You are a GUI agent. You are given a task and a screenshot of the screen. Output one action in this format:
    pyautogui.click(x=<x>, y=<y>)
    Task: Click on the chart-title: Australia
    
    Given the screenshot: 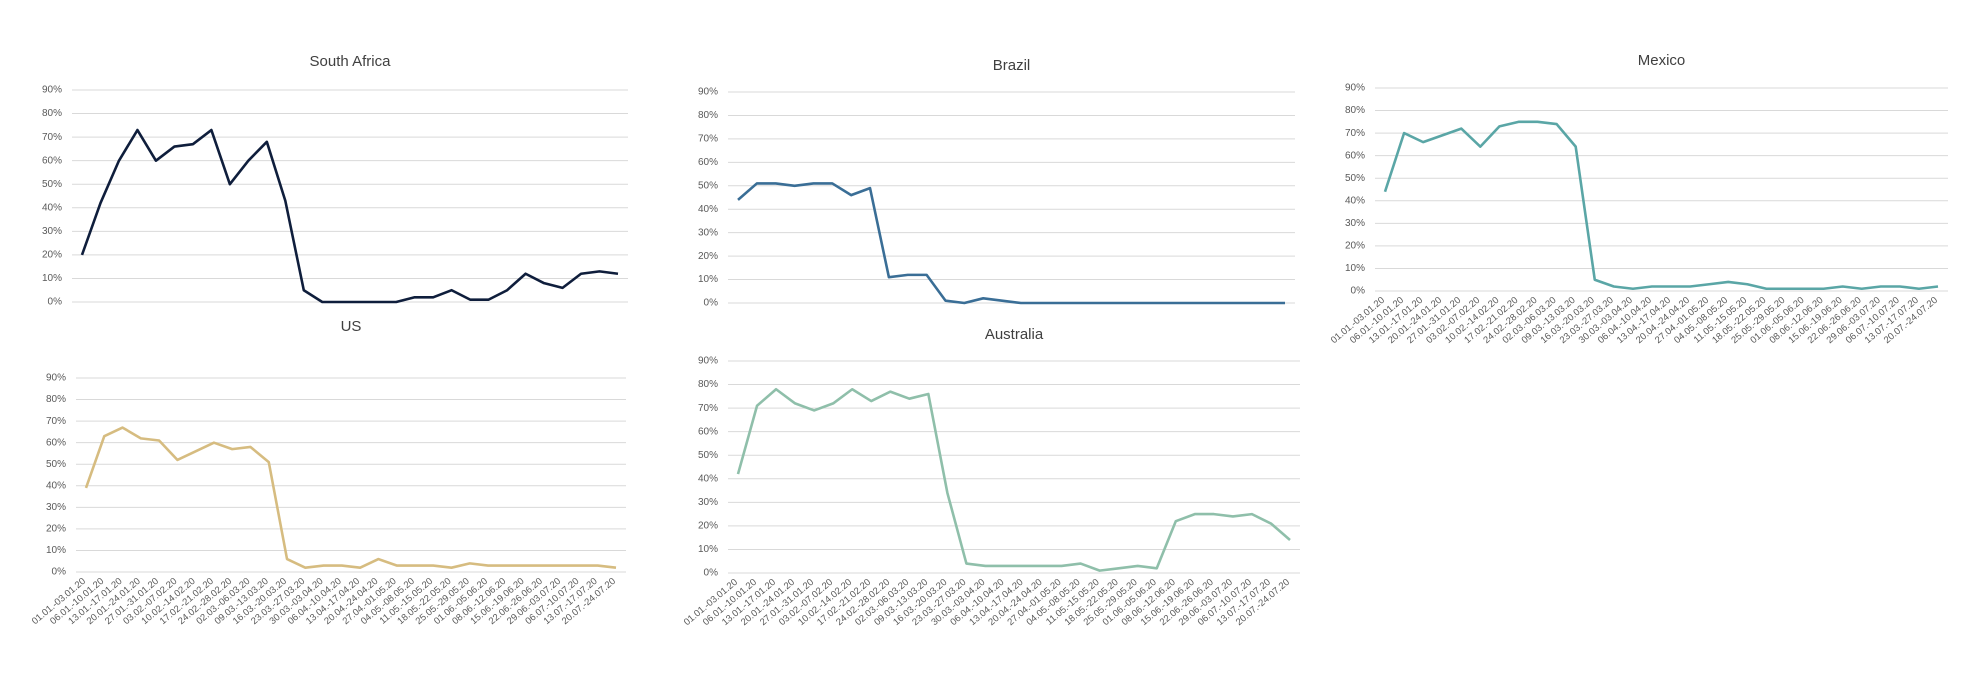 What is the action you would take?
    pyautogui.click(x=1014, y=334)
    